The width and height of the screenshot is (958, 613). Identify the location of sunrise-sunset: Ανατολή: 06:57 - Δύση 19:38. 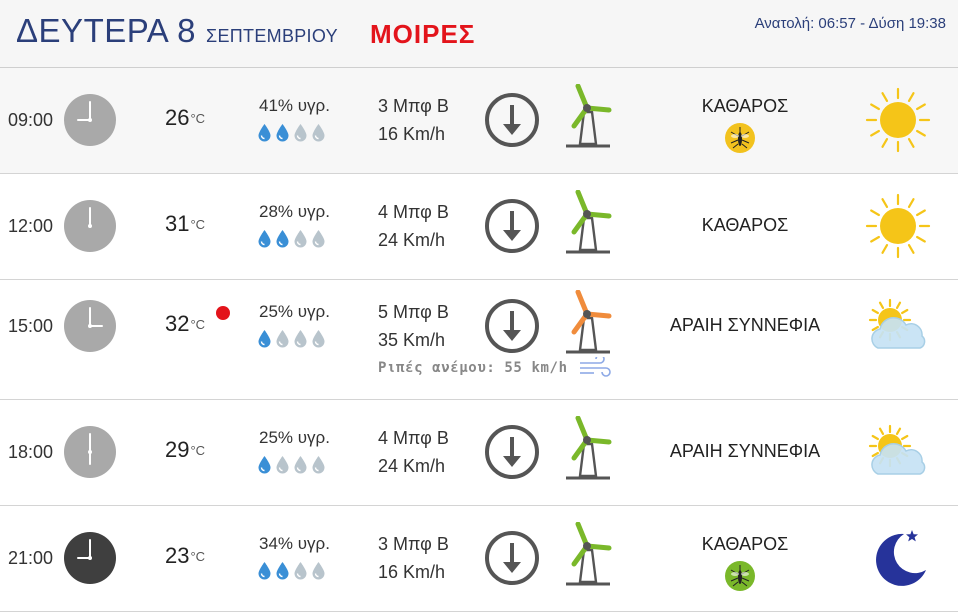
(850, 23).